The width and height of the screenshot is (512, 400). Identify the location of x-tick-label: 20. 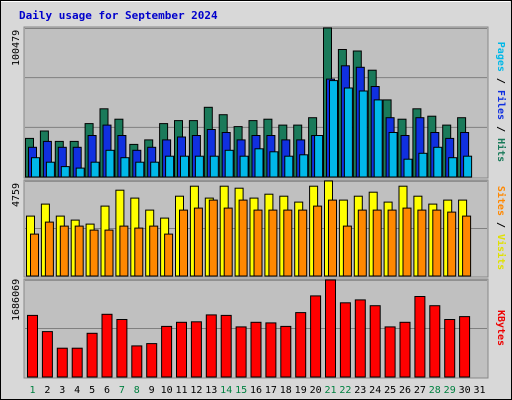
(316, 390).